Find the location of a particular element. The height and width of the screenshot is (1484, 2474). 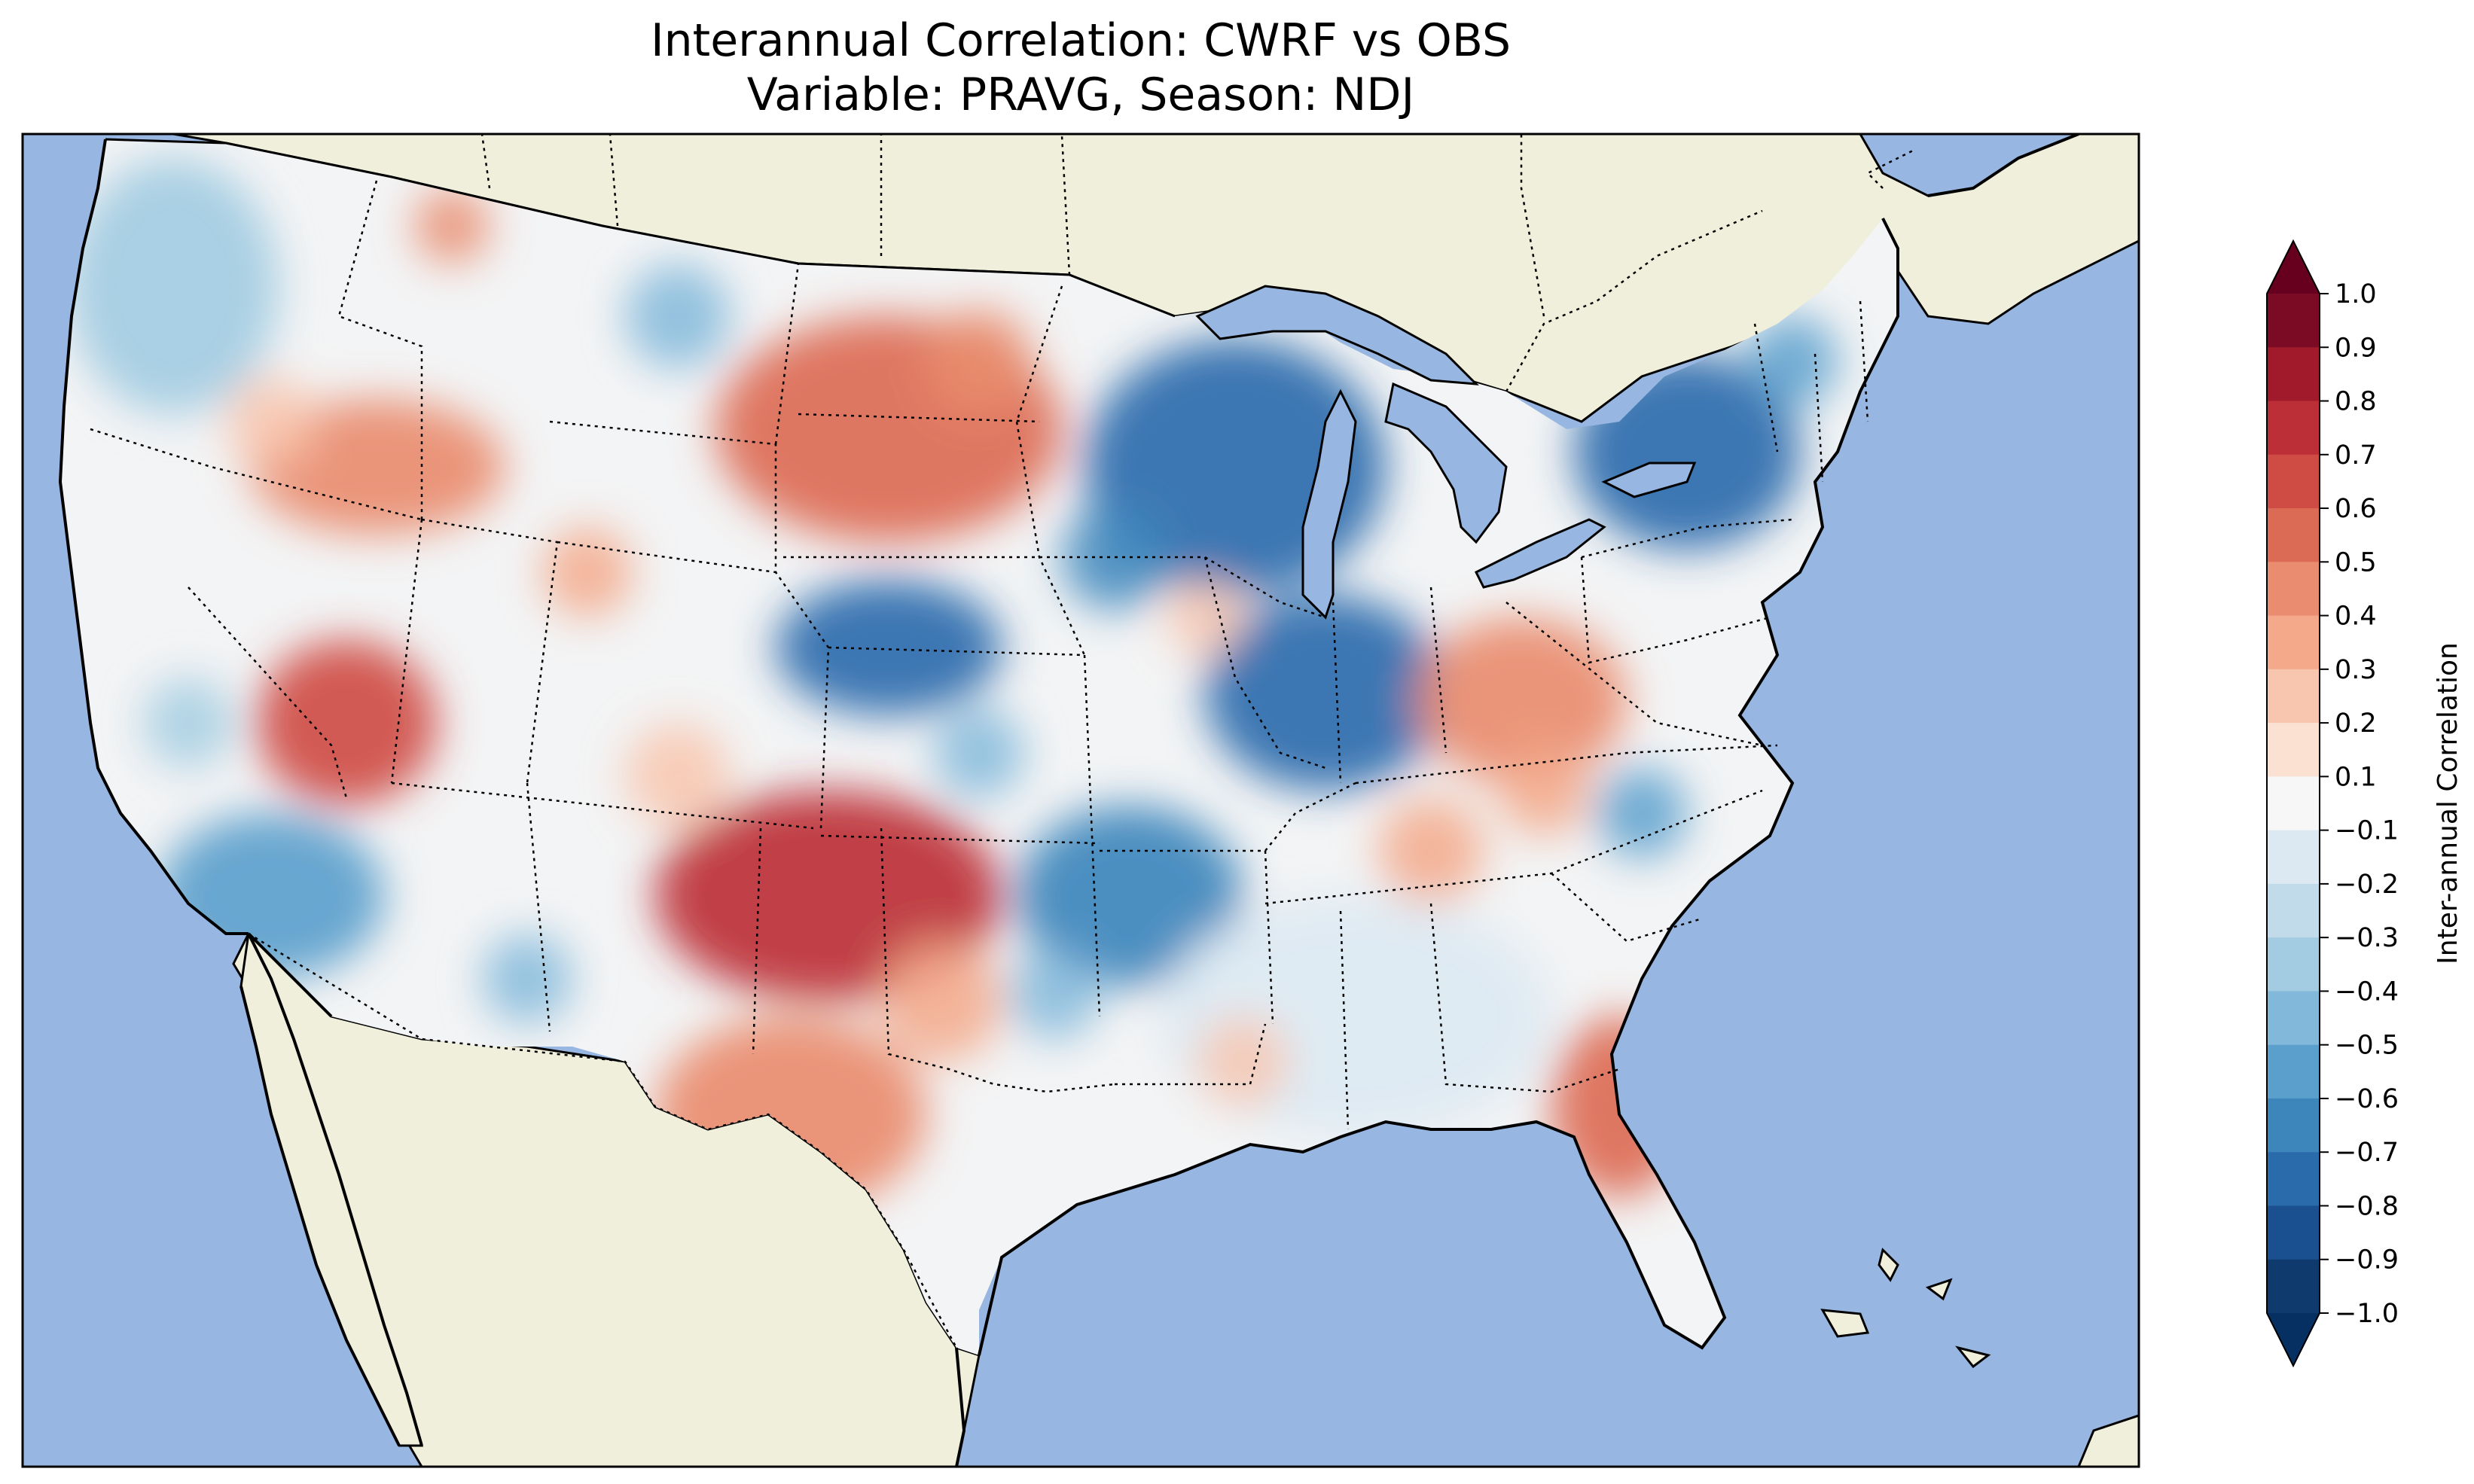

colorbar-tick-label: −0.5 is located at coordinates (2367, 1046).